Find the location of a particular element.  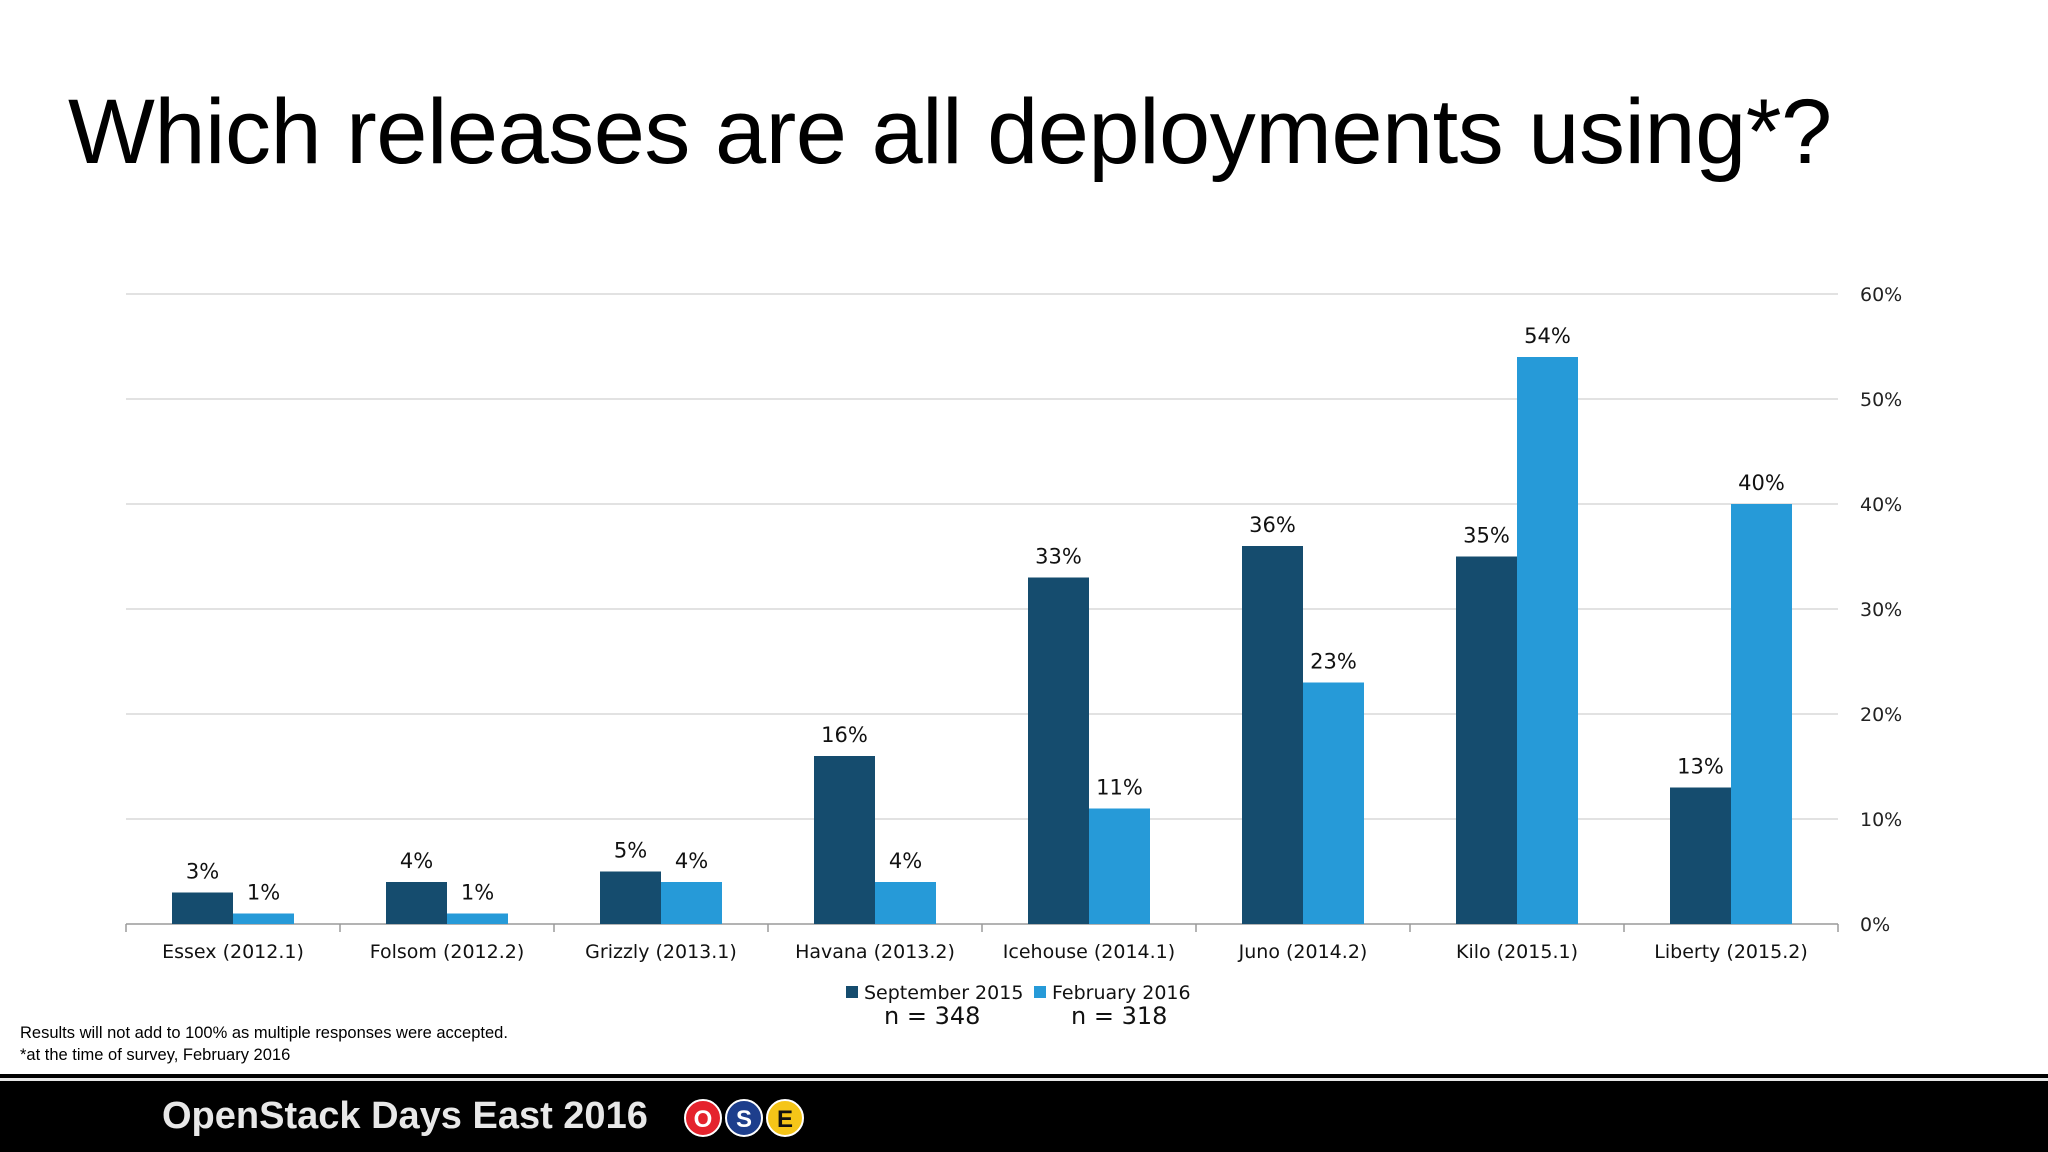

legend-swatch-february-2016 is located at coordinates (1040, 992).